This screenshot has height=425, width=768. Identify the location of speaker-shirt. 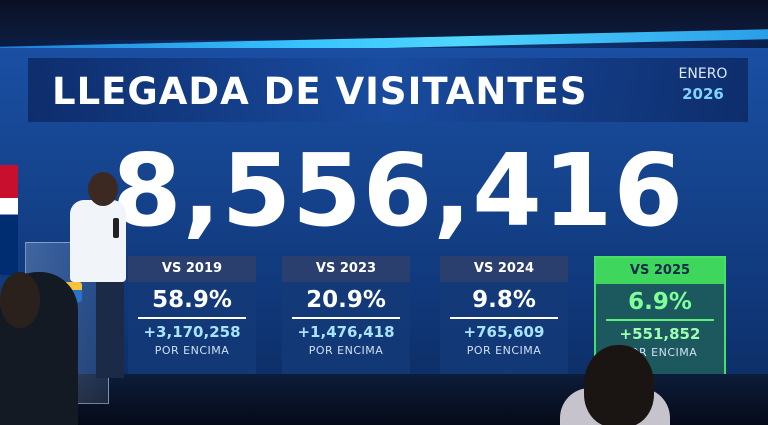
(98, 241).